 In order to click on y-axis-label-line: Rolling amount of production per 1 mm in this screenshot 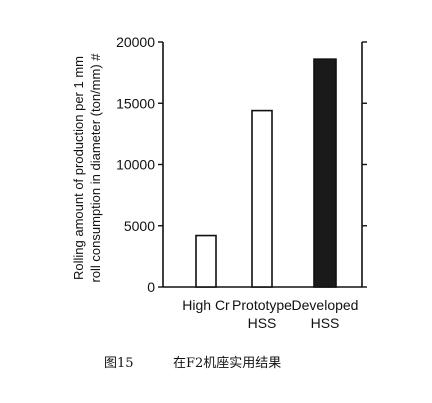, I will do `click(78, 168)`.